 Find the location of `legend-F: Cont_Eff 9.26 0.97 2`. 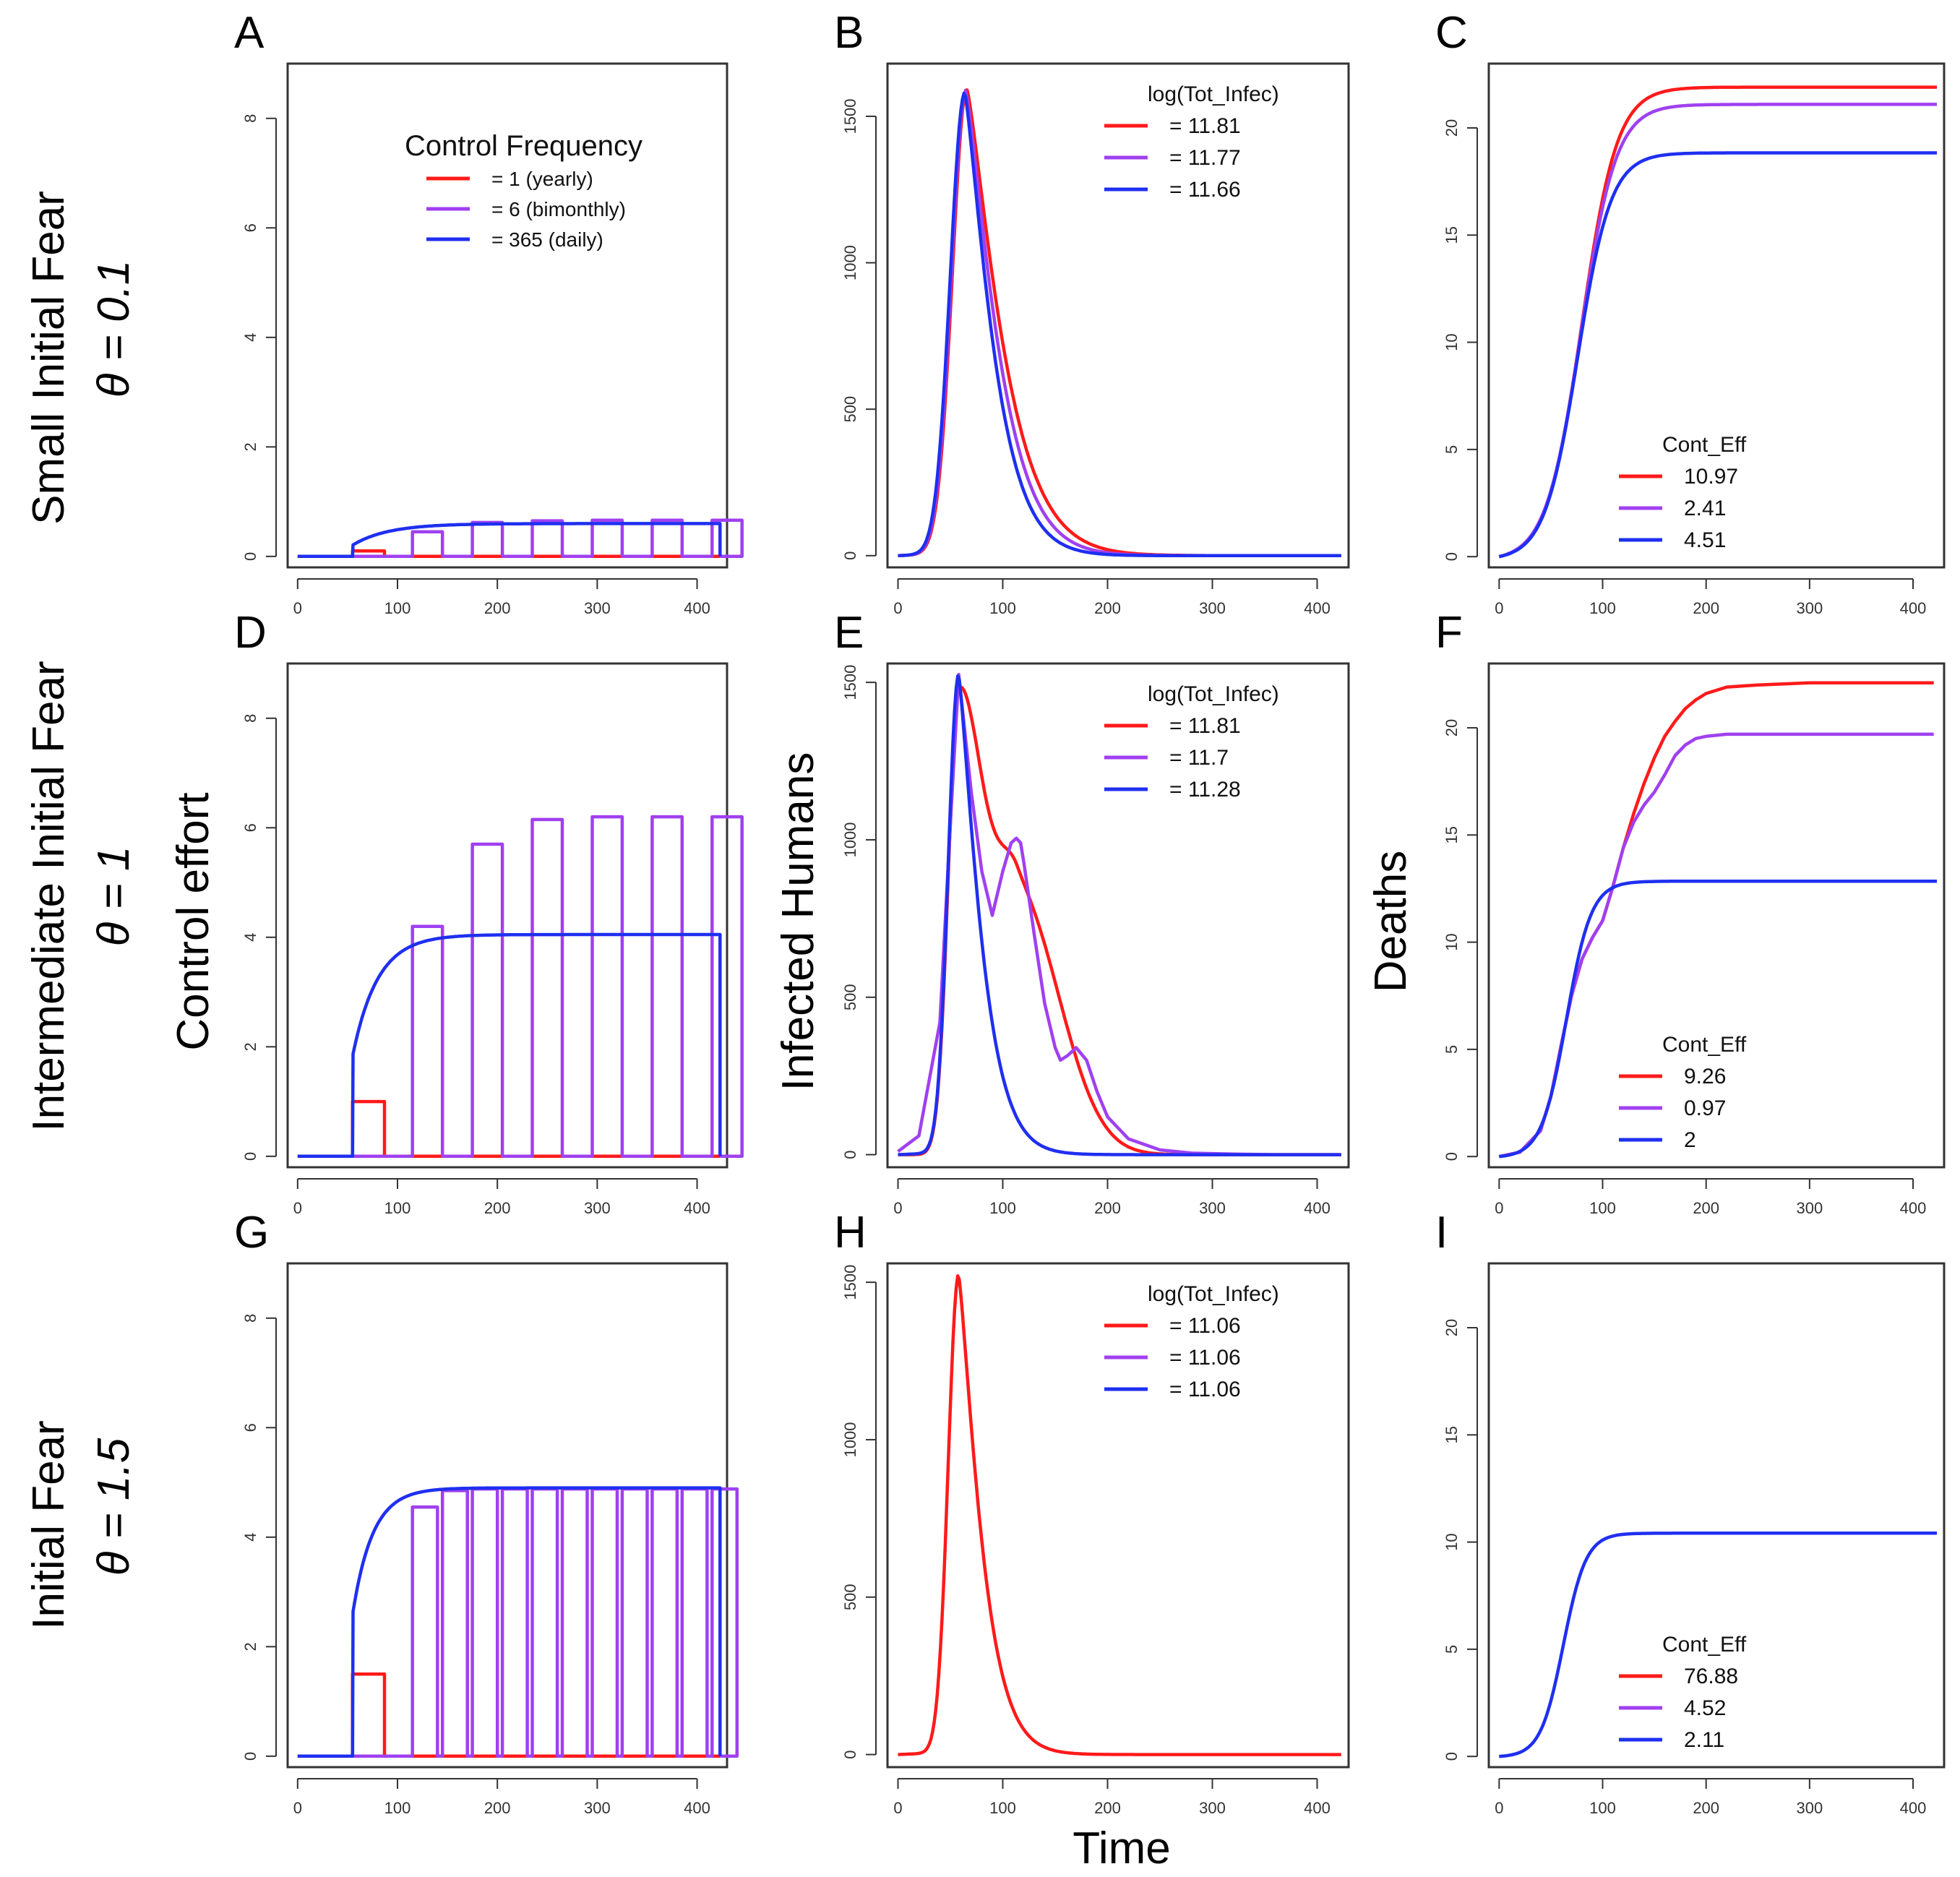

legend-F: Cont_Eff 9.26 0.97 2 is located at coordinates (1683, 1093).